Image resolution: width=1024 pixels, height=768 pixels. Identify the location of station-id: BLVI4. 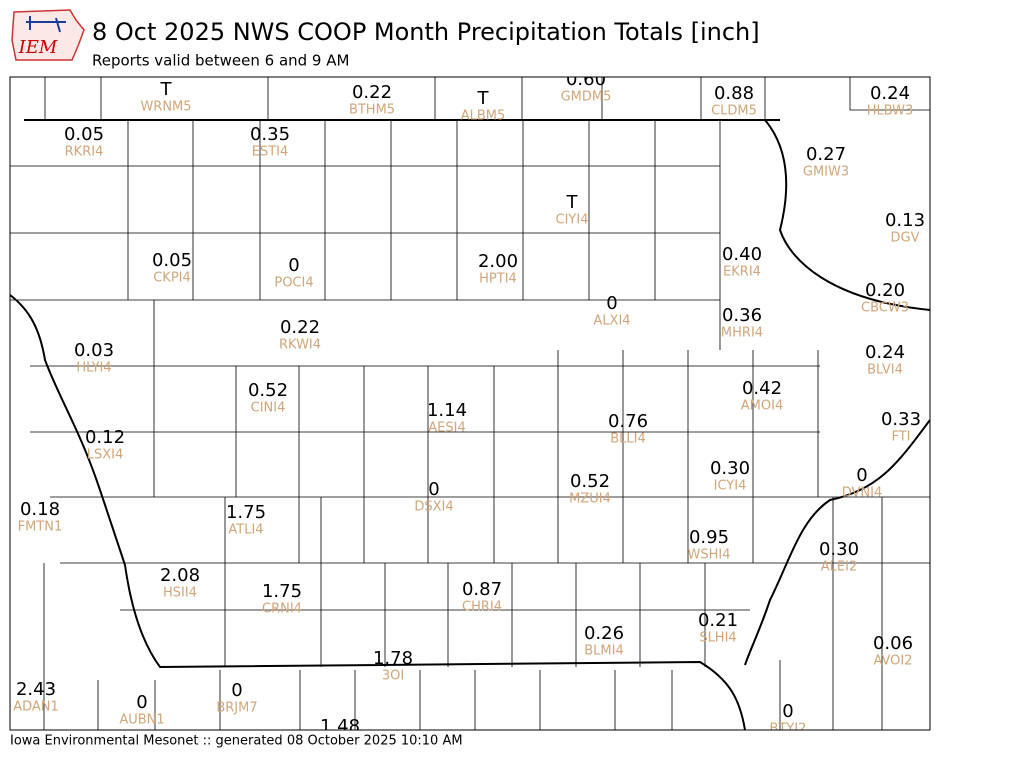
(885, 370).